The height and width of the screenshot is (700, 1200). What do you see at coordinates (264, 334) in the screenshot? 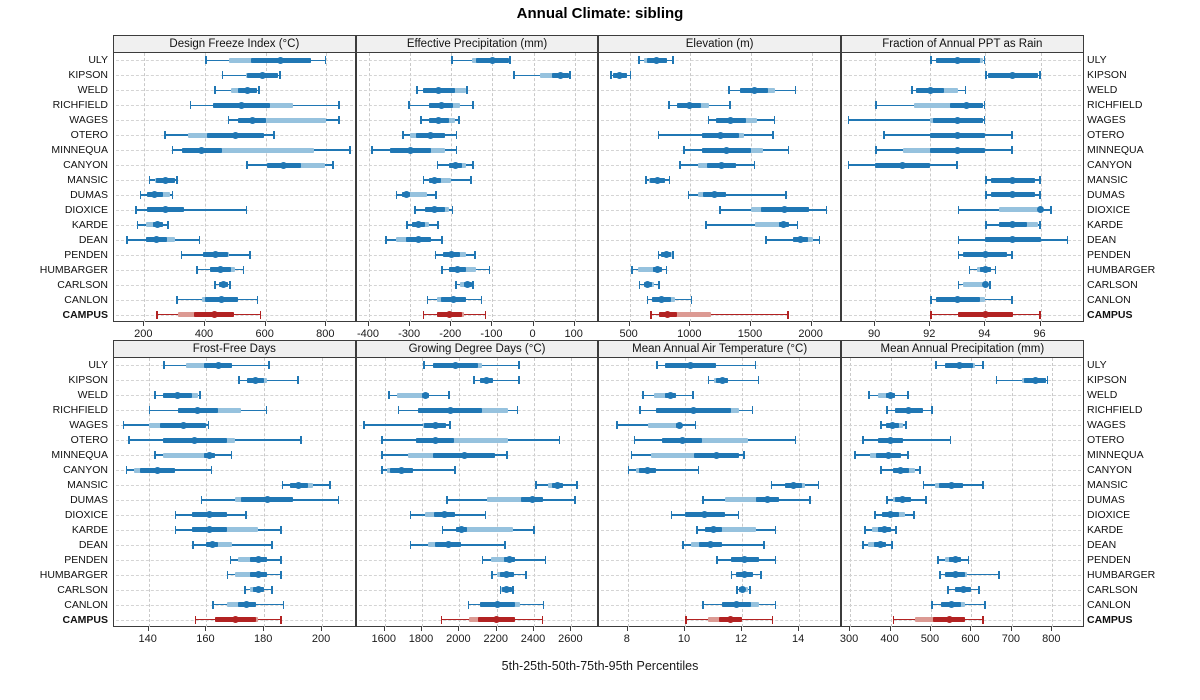
I see `x-tick-label: 600` at bounding box center [264, 334].